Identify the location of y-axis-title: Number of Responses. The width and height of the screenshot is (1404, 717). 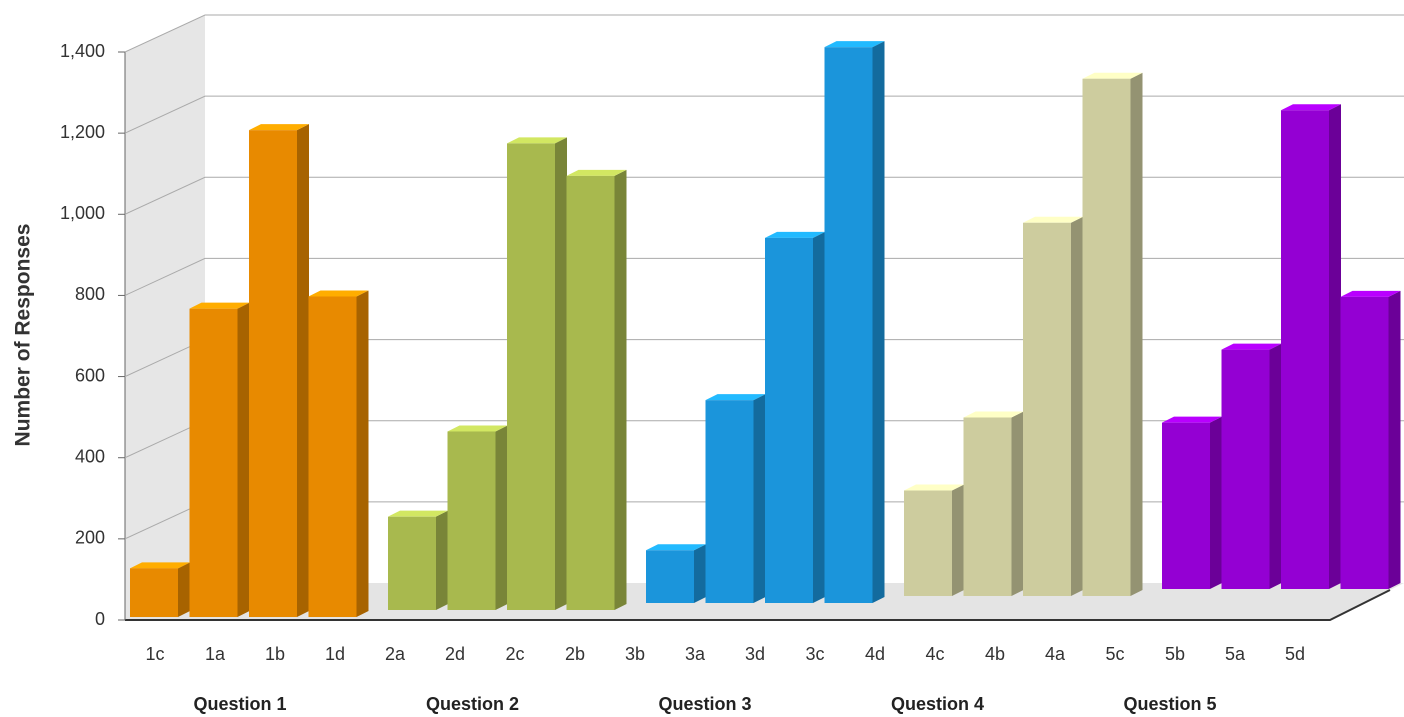
(23, 335).